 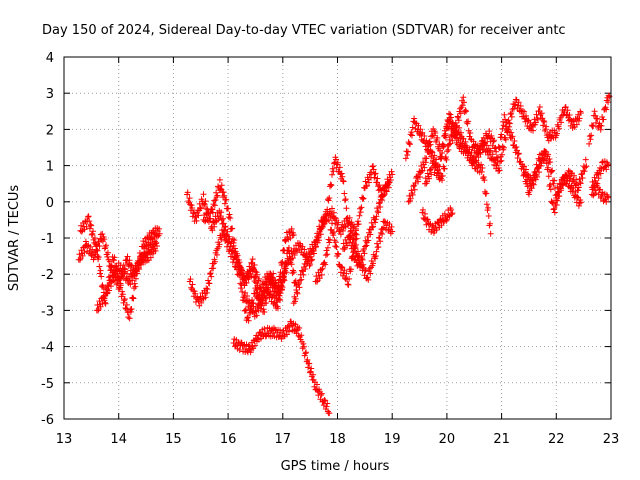 I want to click on x-tick-label: 13, so click(x=64, y=439).